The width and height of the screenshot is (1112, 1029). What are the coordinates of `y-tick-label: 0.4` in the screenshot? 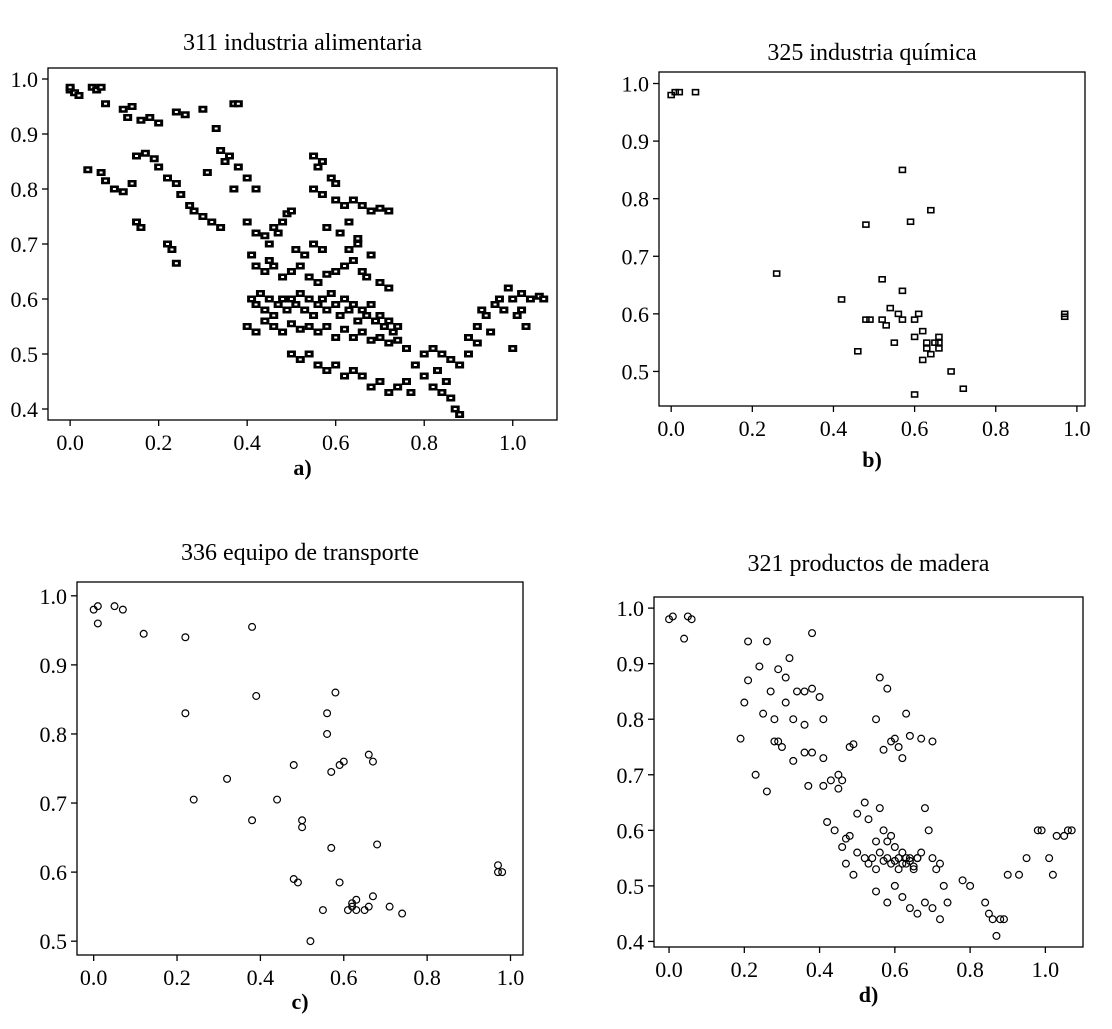 It's located at (631, 941).